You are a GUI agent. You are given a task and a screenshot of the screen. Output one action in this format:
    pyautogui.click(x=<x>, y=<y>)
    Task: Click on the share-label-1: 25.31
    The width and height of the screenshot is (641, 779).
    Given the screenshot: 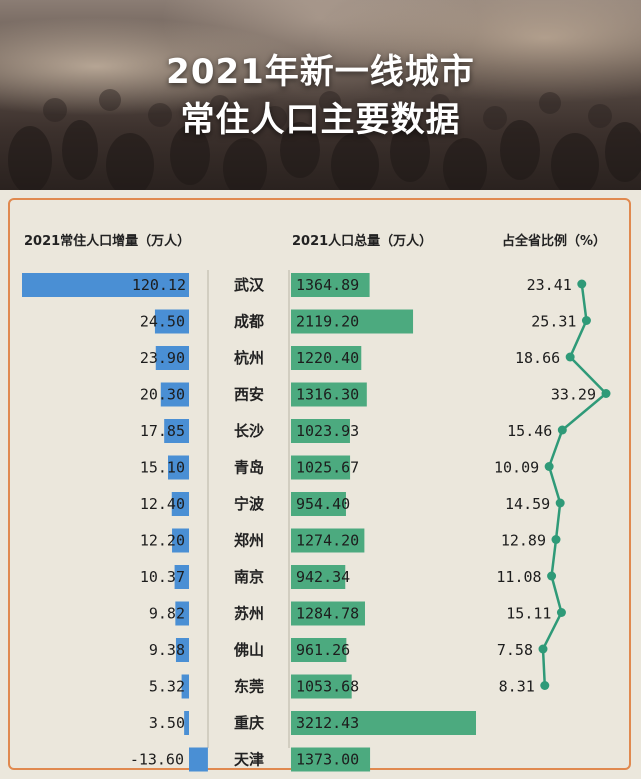 What is the action you would take?
    pyautogui.click(x=553, y=322)
    